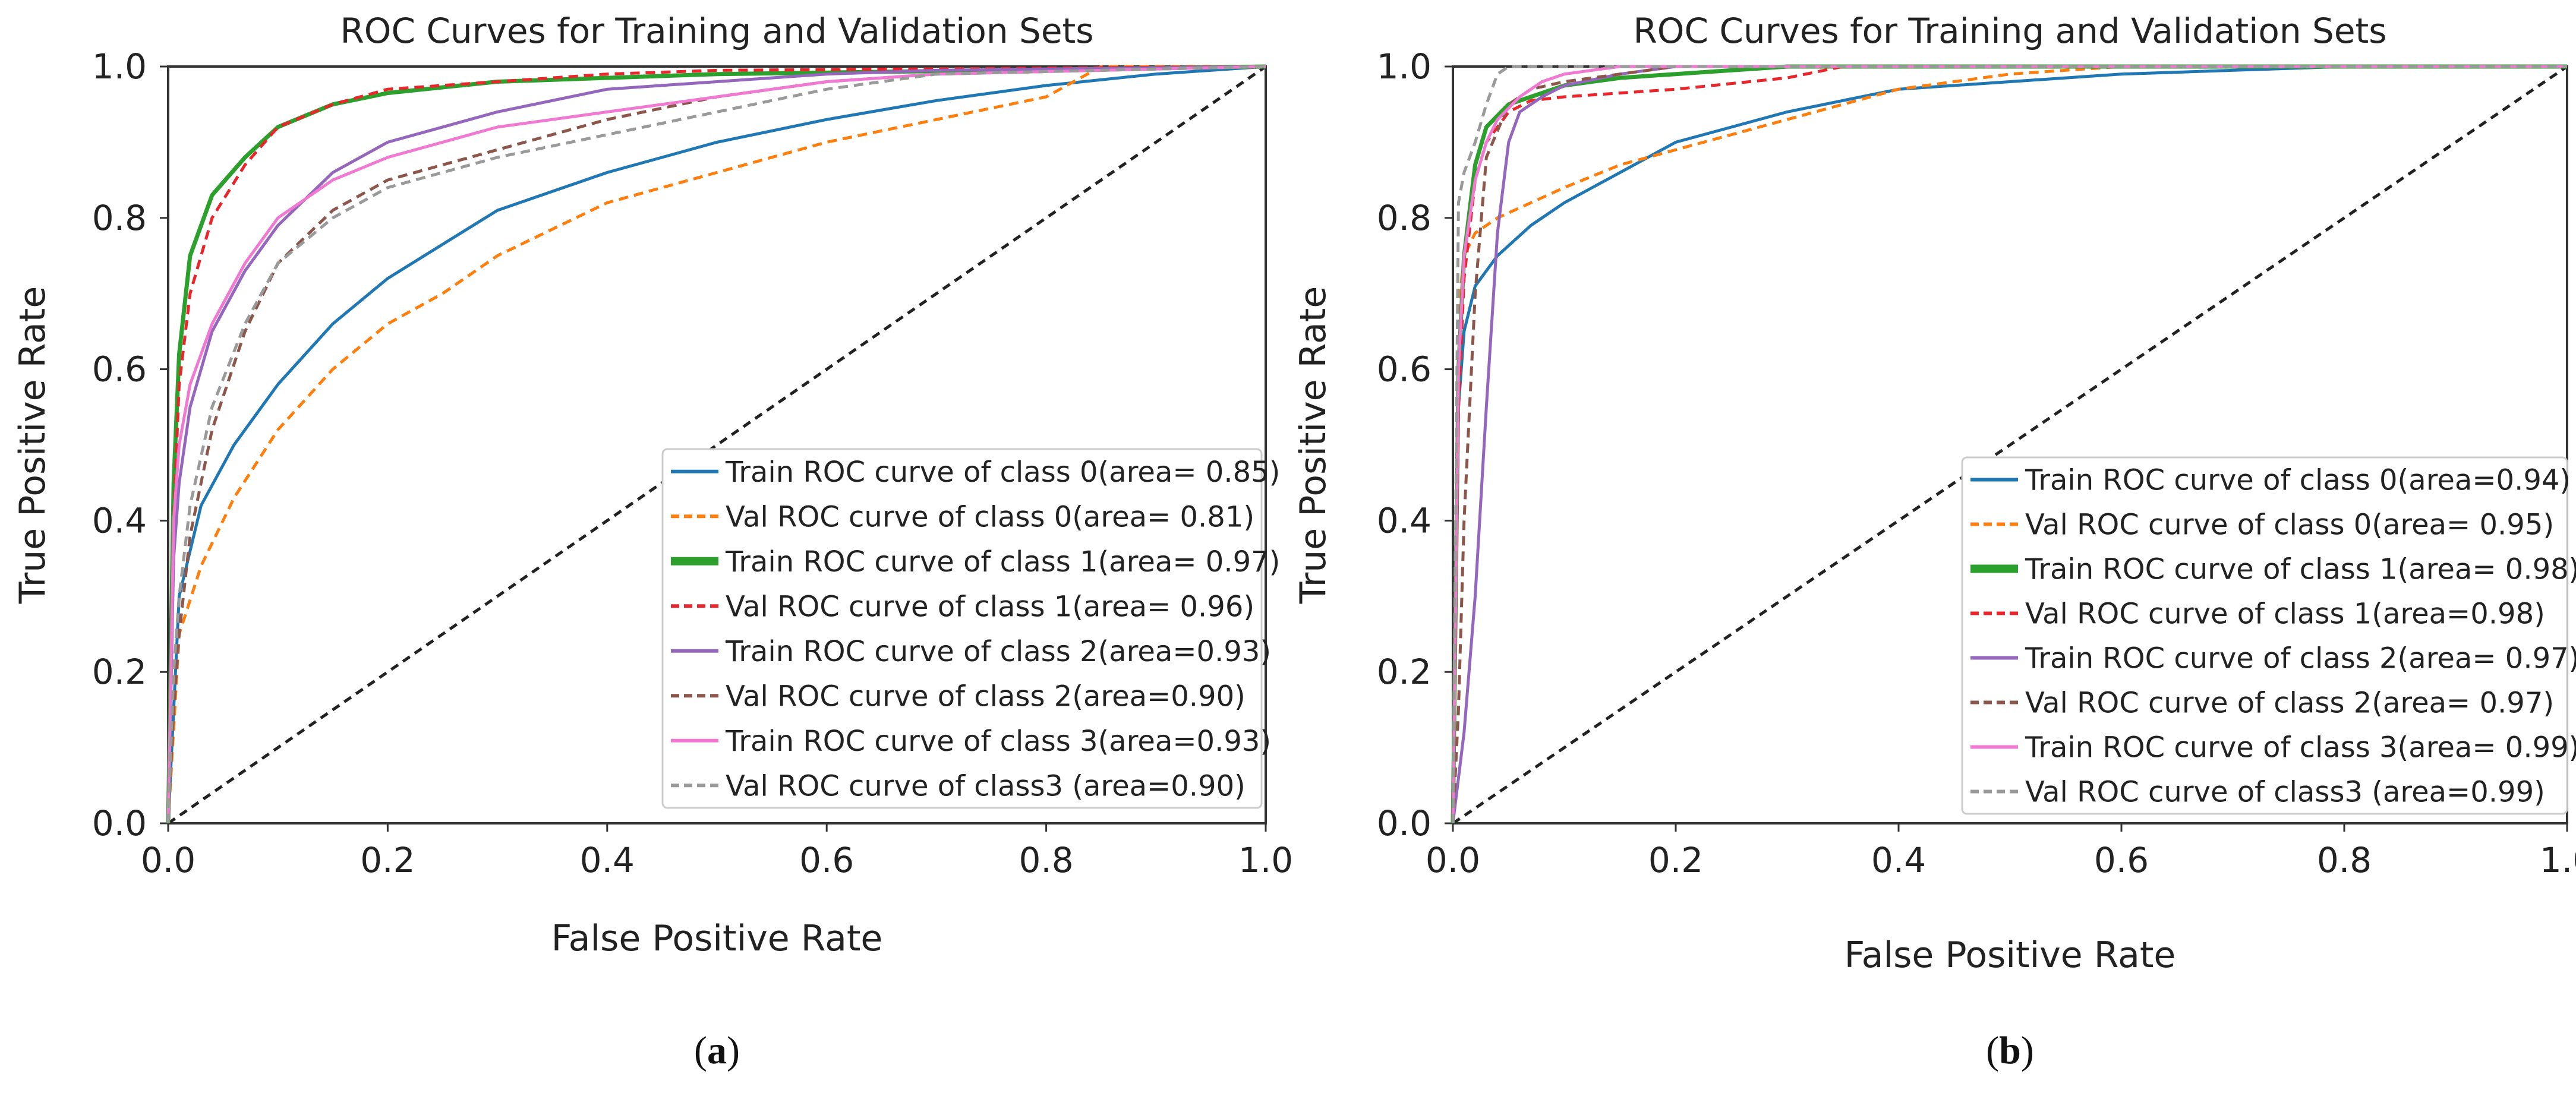 Image resolution: width=2576 pixels, height=1093 pixels. What do you see at coordinates (2301, 569) in the screenshot?
I see `legend-label: Train ROC curve of class 1(area= 0.98)` at bounding box center [2301, 569].